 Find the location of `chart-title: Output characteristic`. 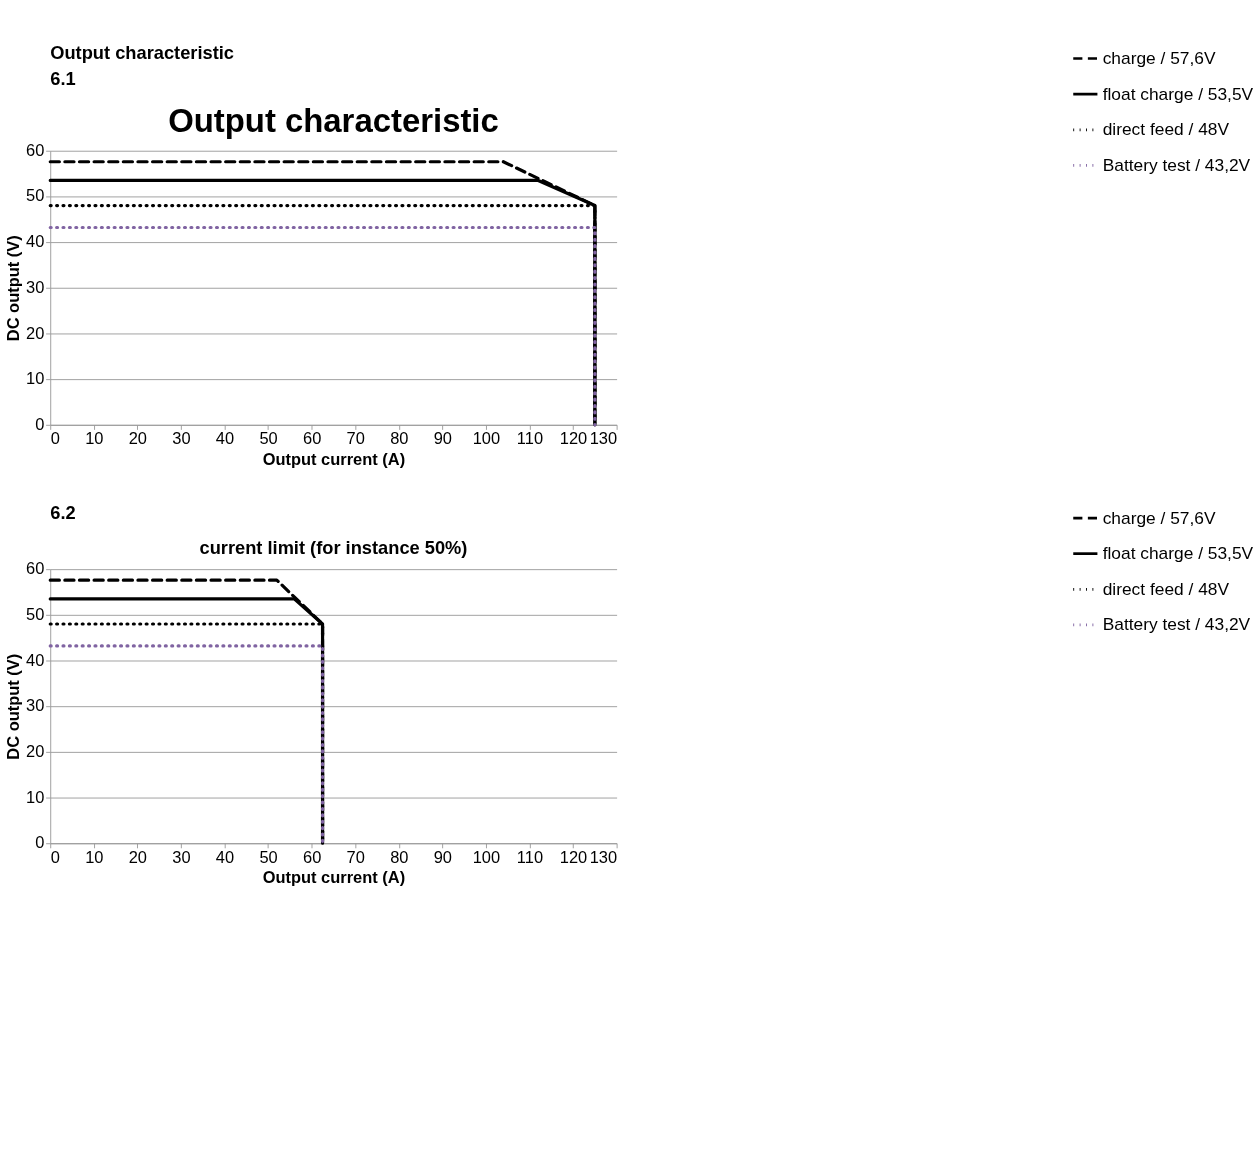

chart-title: Output characteristic is located at coordinates (333, 120).